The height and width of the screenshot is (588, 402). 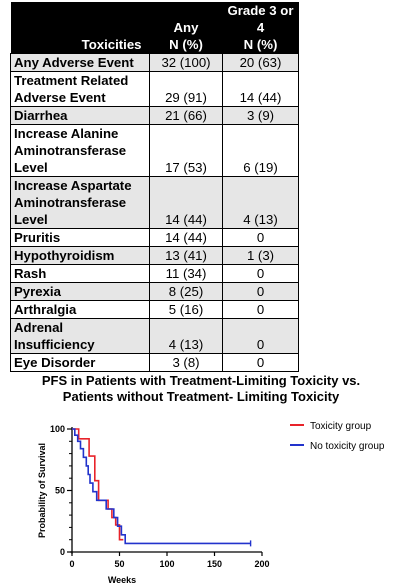 I want to click on toxicity-label: Eye Disorder, so click(x=80, y=362).